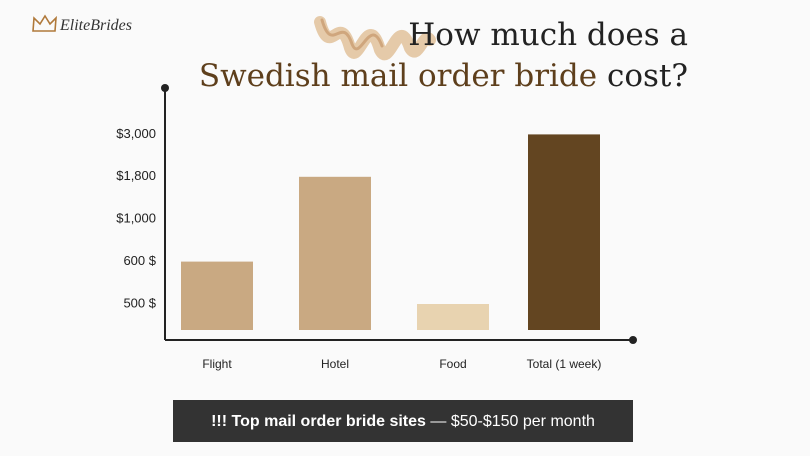 Image resolution: width=810 pixels, height=456 pixels. I want to click on banner-bold: !!! Top mail order bride sites, so click(318, 421).